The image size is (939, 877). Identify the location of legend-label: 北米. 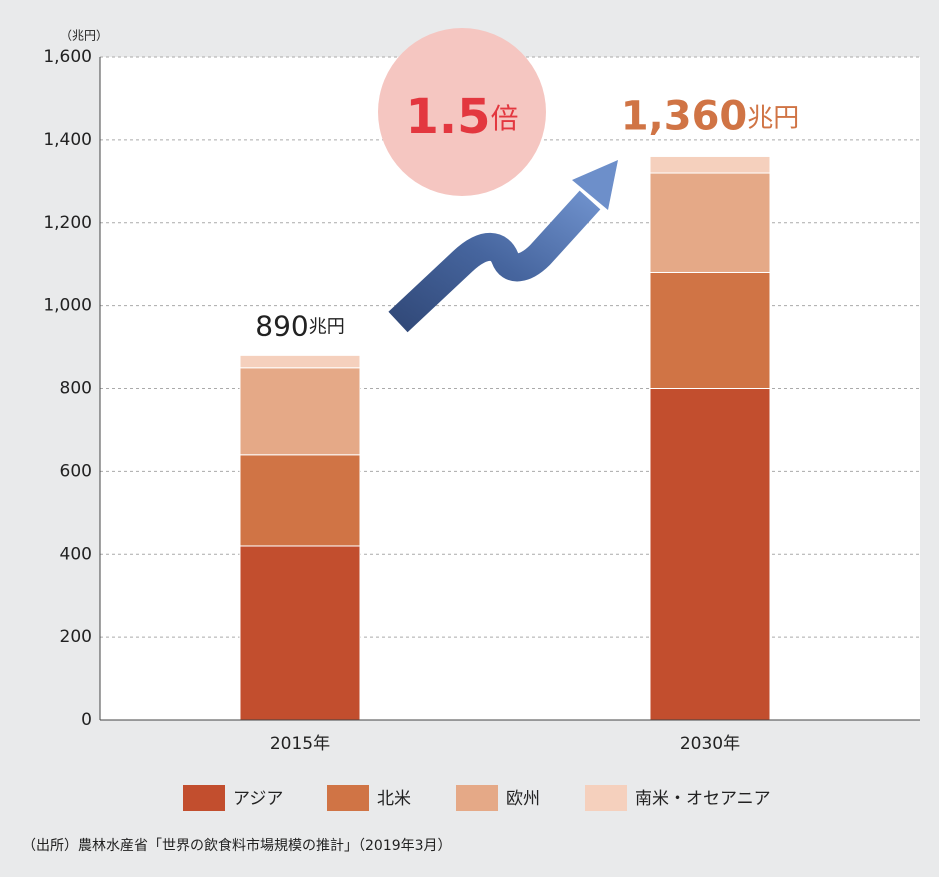
(394, 799).